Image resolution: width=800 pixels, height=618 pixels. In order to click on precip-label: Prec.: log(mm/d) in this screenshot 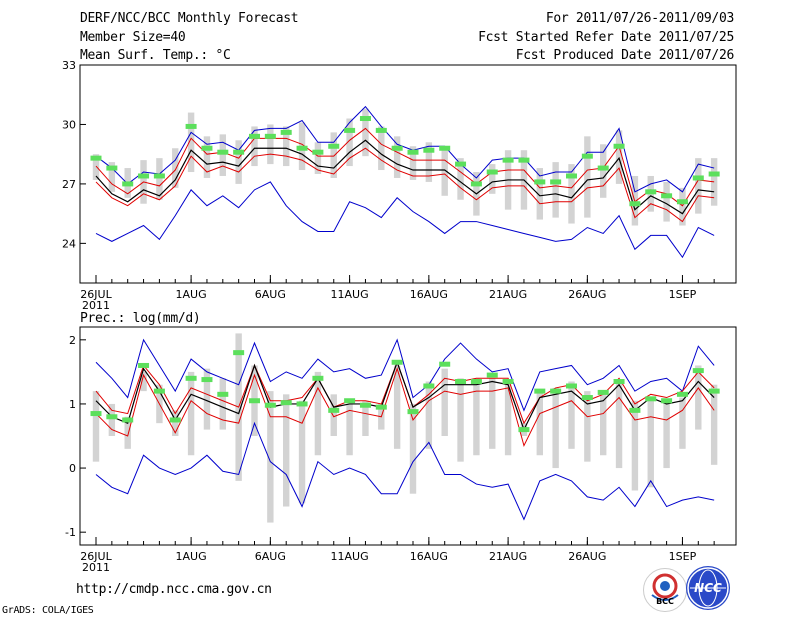, I will do `click(140, 318)`.